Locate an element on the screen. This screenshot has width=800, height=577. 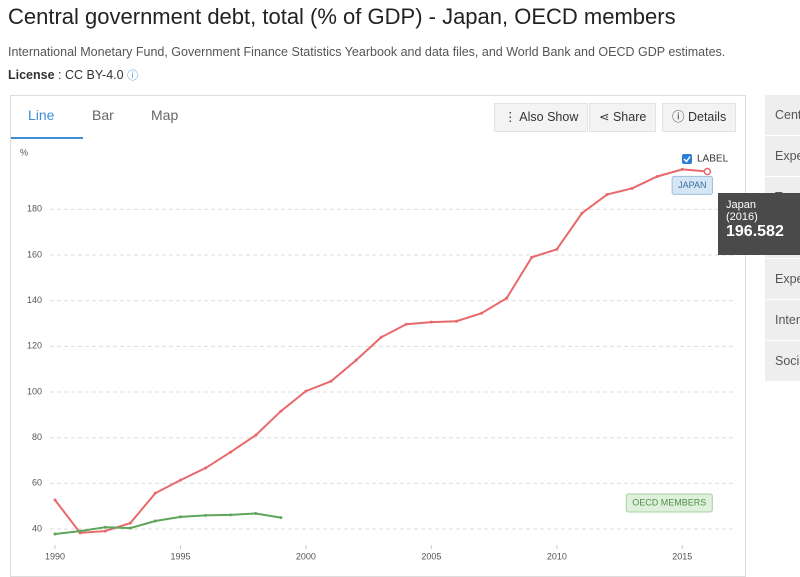
series-label-text: OECD MEMBERS is located at coordinates (669, 502).